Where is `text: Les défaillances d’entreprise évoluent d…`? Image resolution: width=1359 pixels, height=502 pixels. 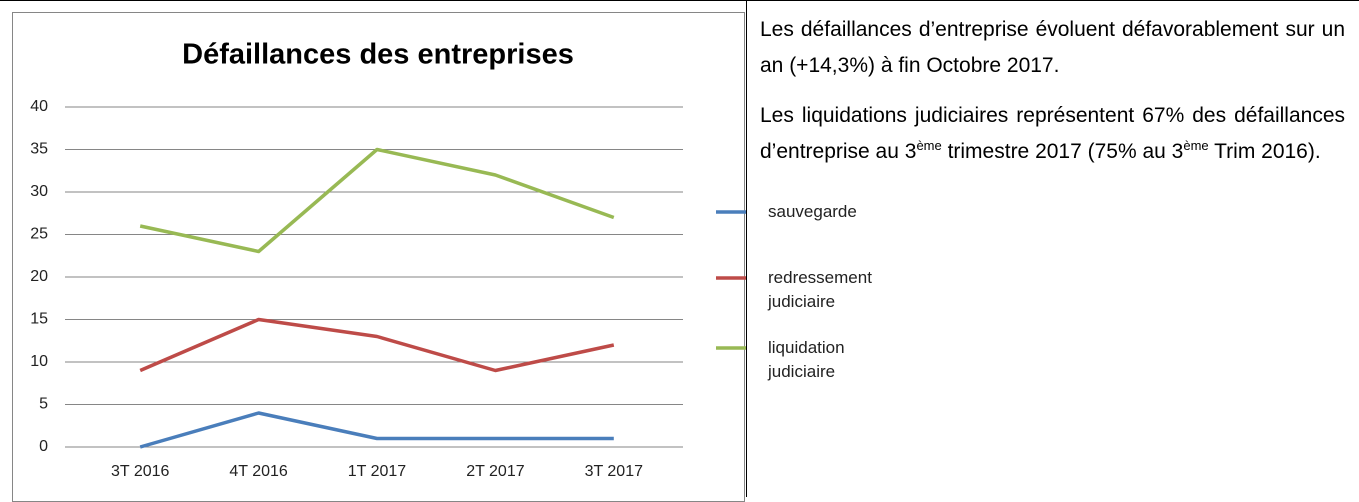 text: Les défaillances d’entreprise évoluent d… is located at coordinates (1052, 47).